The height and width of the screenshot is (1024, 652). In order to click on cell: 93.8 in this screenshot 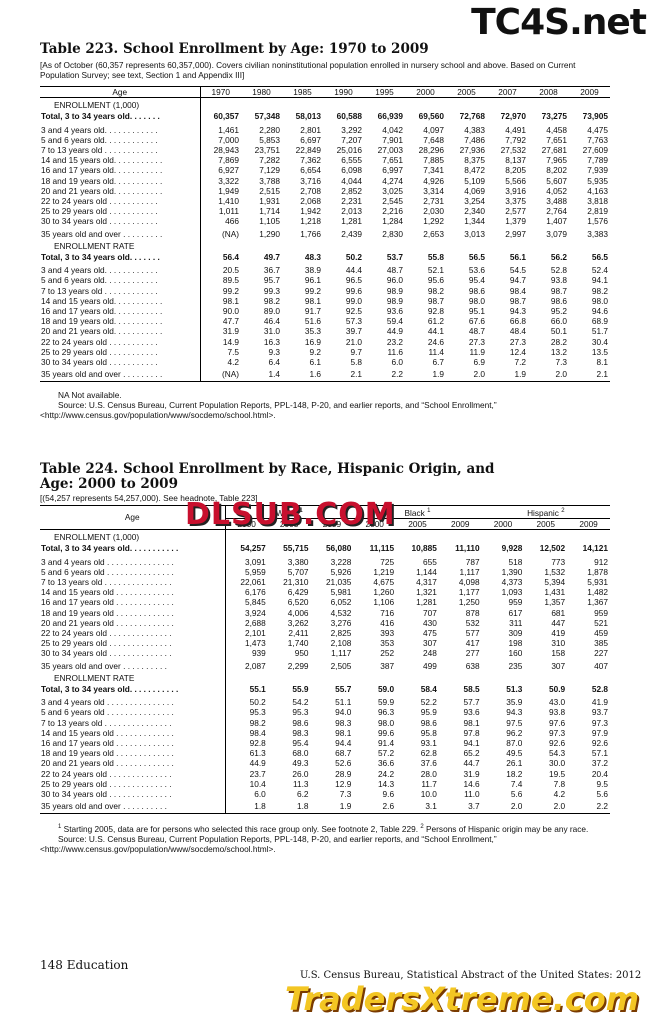, I will do `click(558, 280)`.